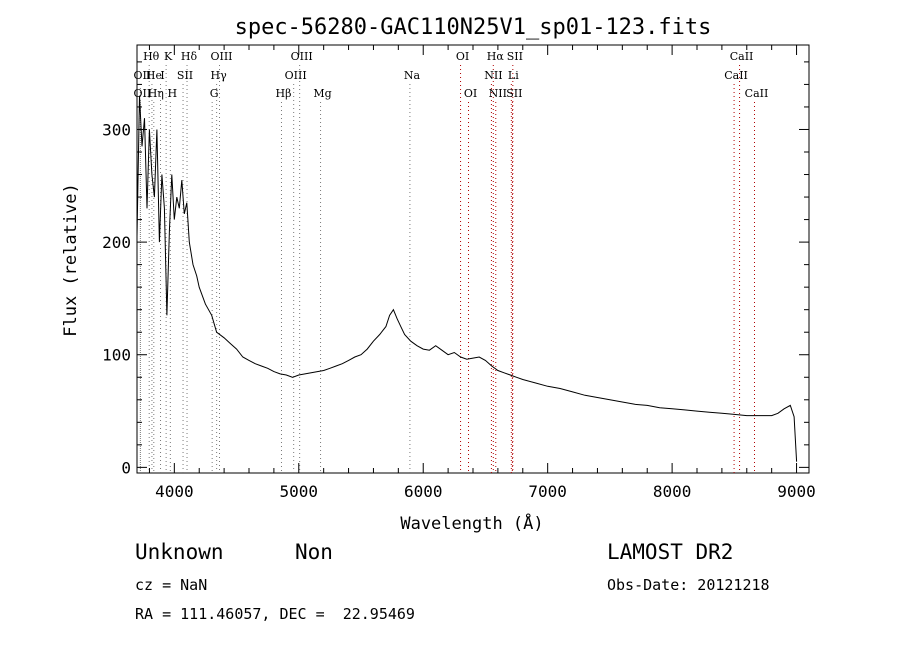 Image resolution: width=900 pixels, height=650 pixels. Describe the element at coordinates (471, 523) in the screenshot. I see `x-axis-label: Wavelength (Å)` at that location.